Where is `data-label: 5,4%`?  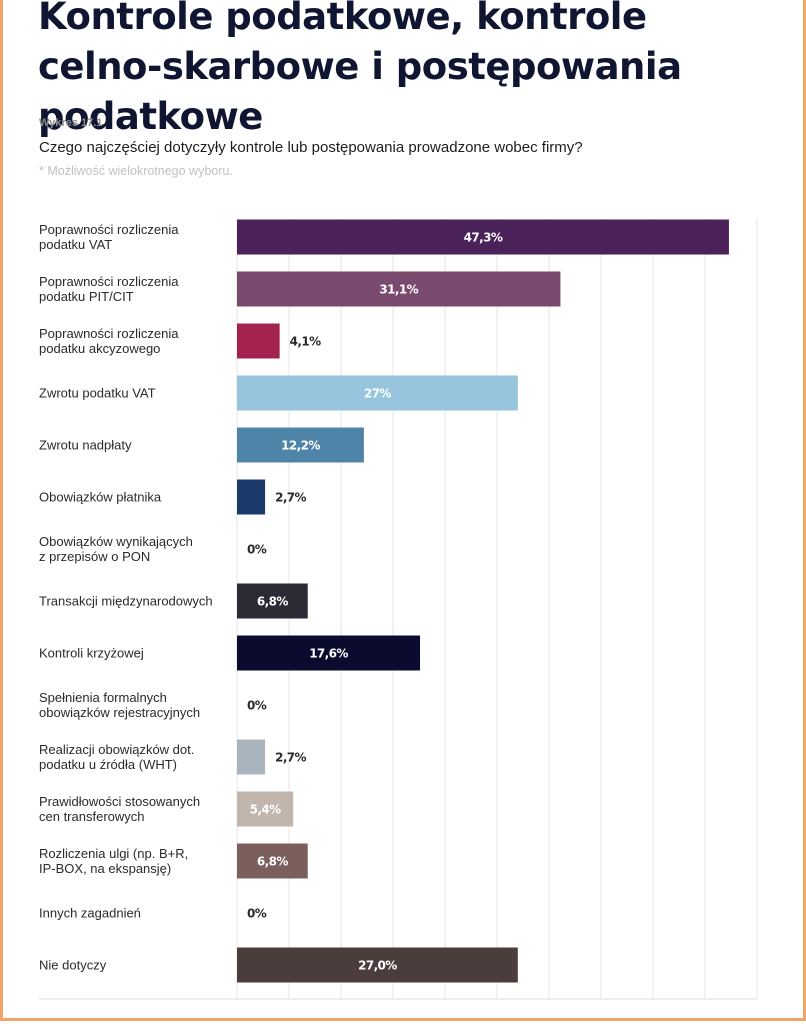 data-label: 5,4% is located at coordinates (265, 810).